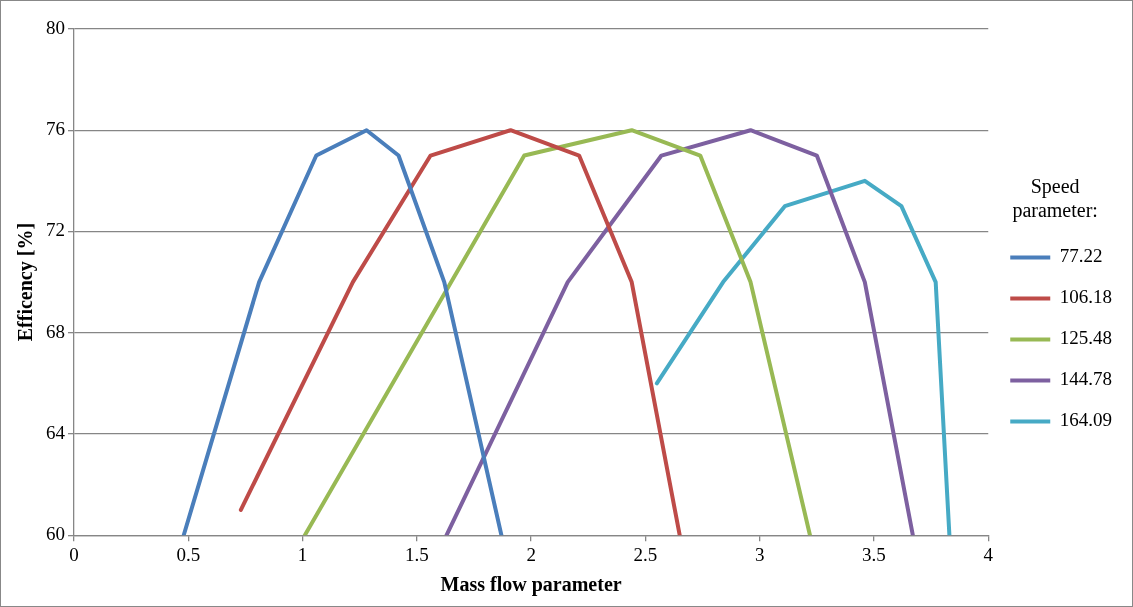 This screenshot has width=1133, height=607. Describe the element at coordinates (74, 554) in the screenshot. I see `x-tick-label: 0` at that location.